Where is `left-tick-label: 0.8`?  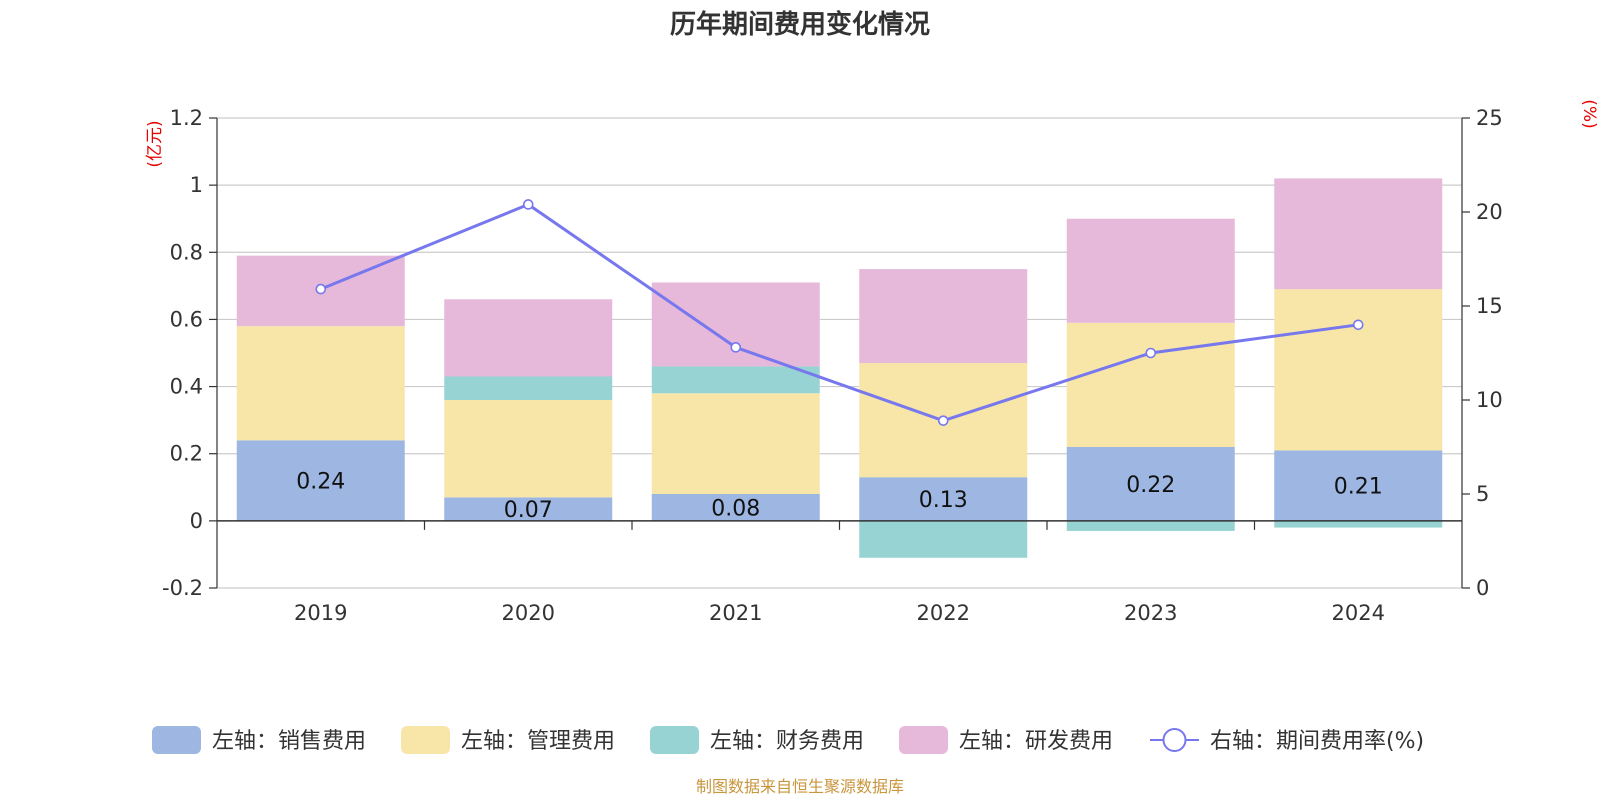 left-tick-label: 0.8 is located at coordinates (186, 252).